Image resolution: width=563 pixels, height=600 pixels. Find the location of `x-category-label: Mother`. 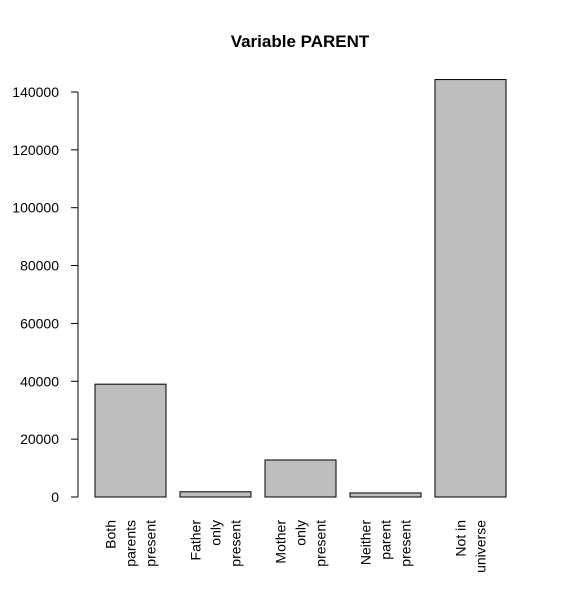

x-category-label: Mother is located at coordinates (281, 542).